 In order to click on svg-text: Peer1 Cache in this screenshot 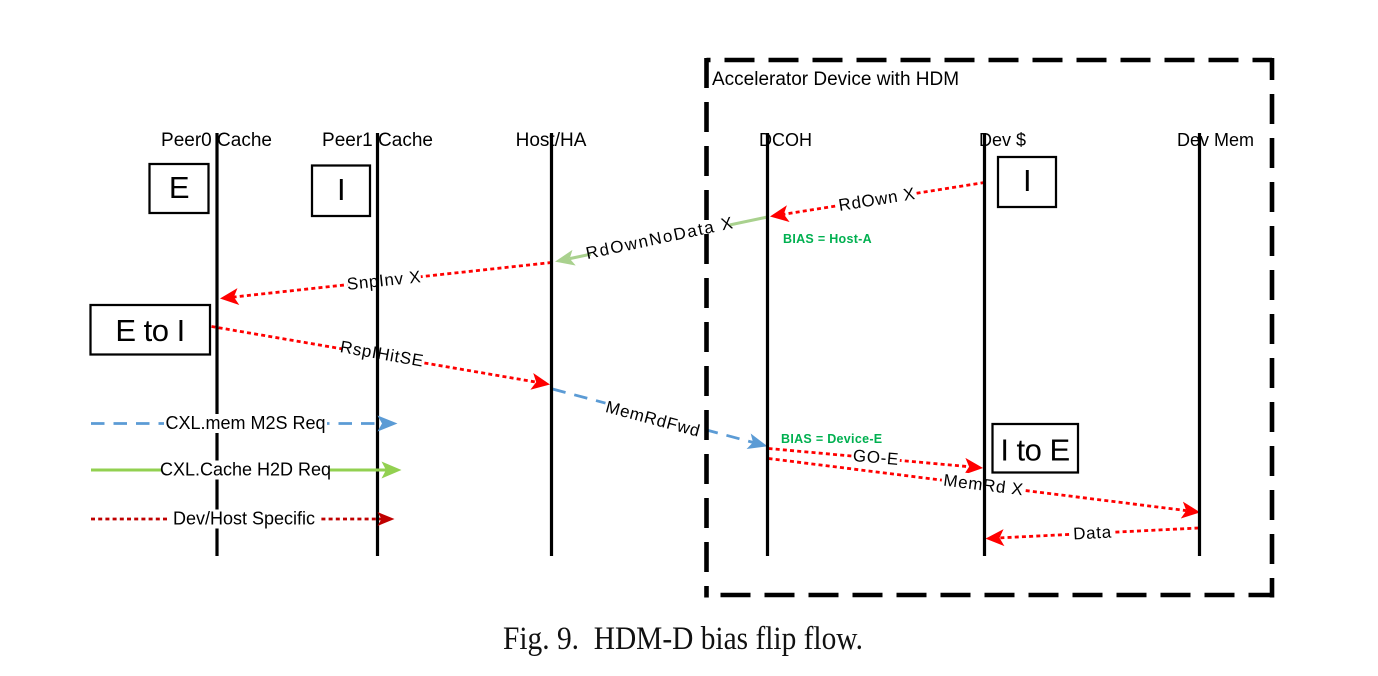, I will do `click(377, 140)`.